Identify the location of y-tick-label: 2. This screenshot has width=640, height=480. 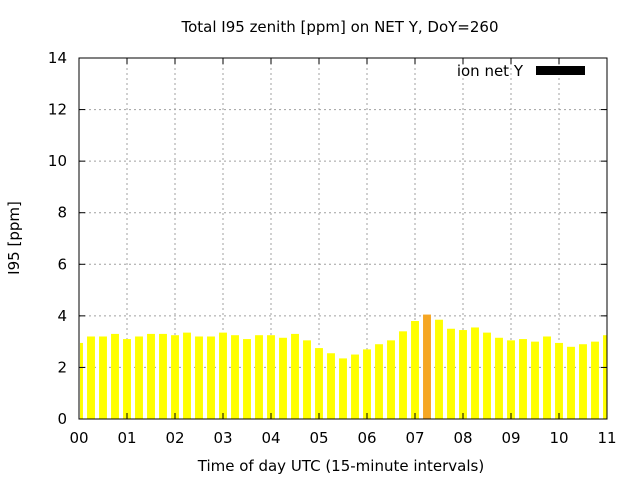
(62, 367).